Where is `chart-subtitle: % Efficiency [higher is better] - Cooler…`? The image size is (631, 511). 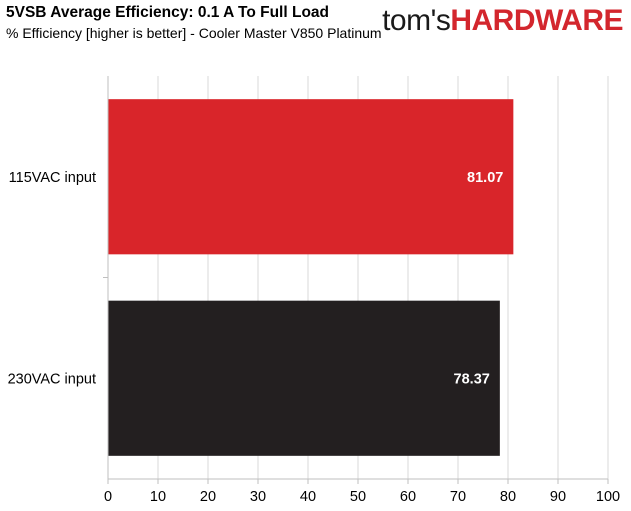 chart-subtitle: % Efficiency [higher is better] - Cooler… is located at coordinates (194, 33).